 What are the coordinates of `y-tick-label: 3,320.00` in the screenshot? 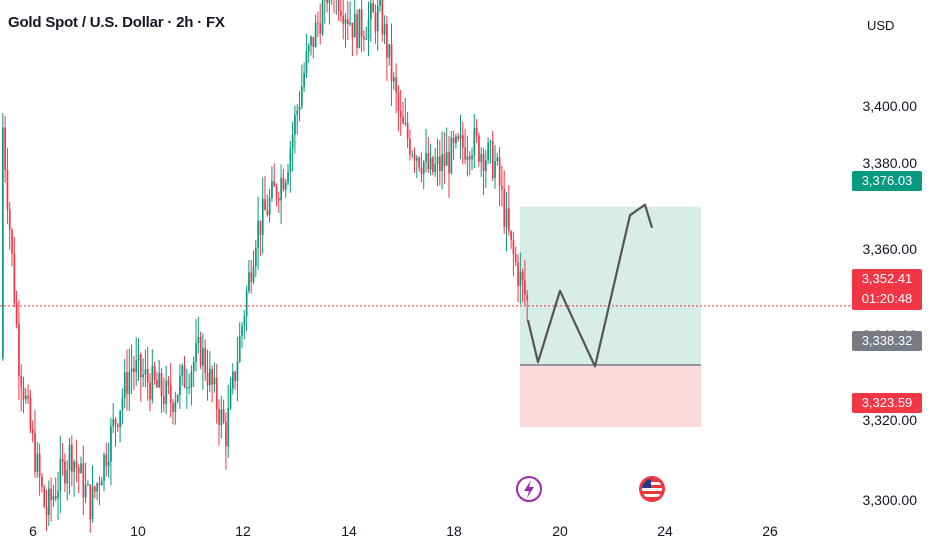 It's located at (890, 420).